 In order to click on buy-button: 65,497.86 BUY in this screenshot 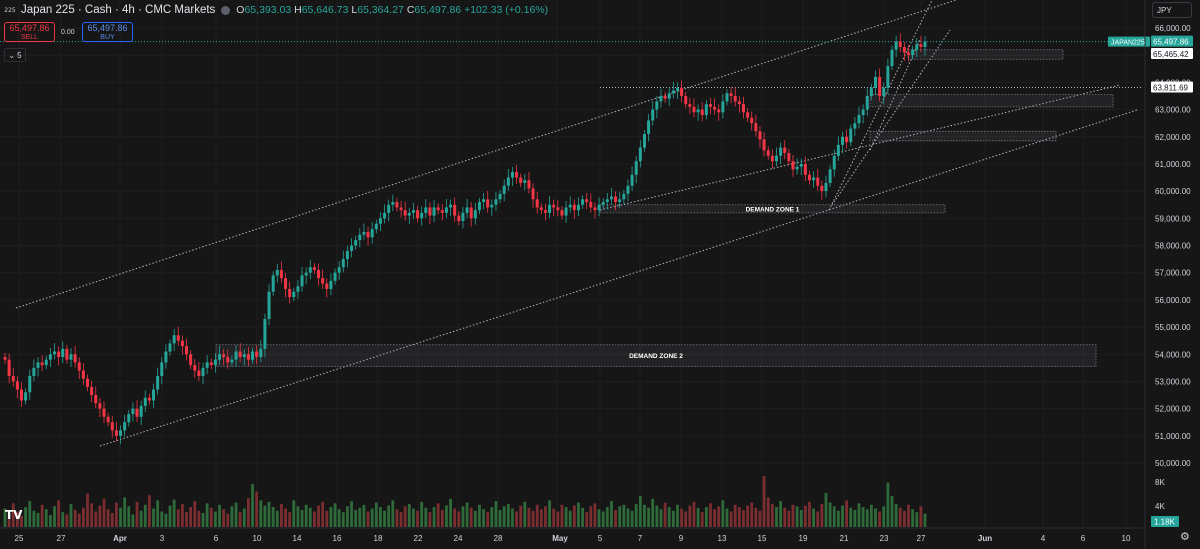, I will do `click(107, 32)`.